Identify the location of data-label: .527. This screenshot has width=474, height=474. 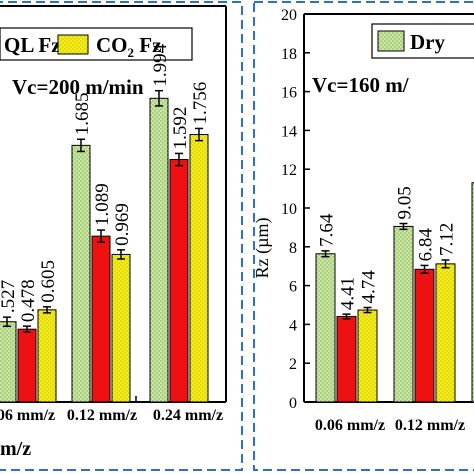
(9, 296).